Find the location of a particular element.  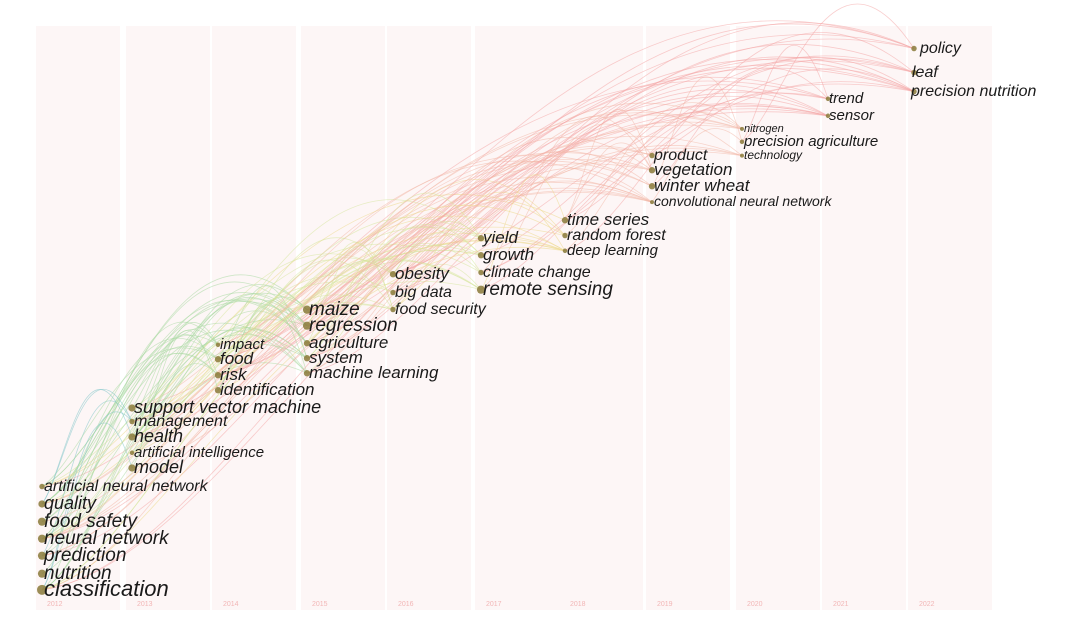

keyword-label: quality is located at coordinates (70, 503).